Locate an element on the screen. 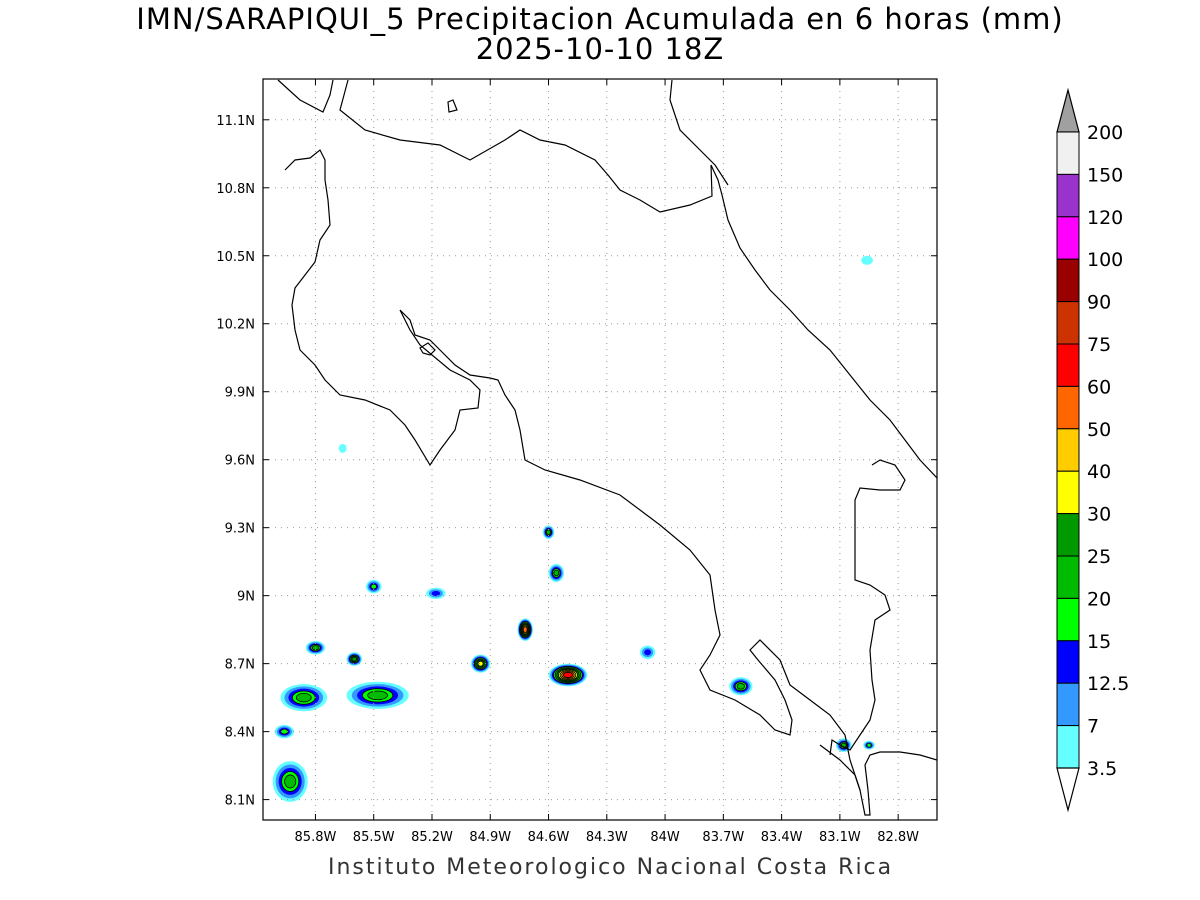 This screenshot has height=900, width=1200. colorbar-top-arrow is located at coordinates (1068, 110).